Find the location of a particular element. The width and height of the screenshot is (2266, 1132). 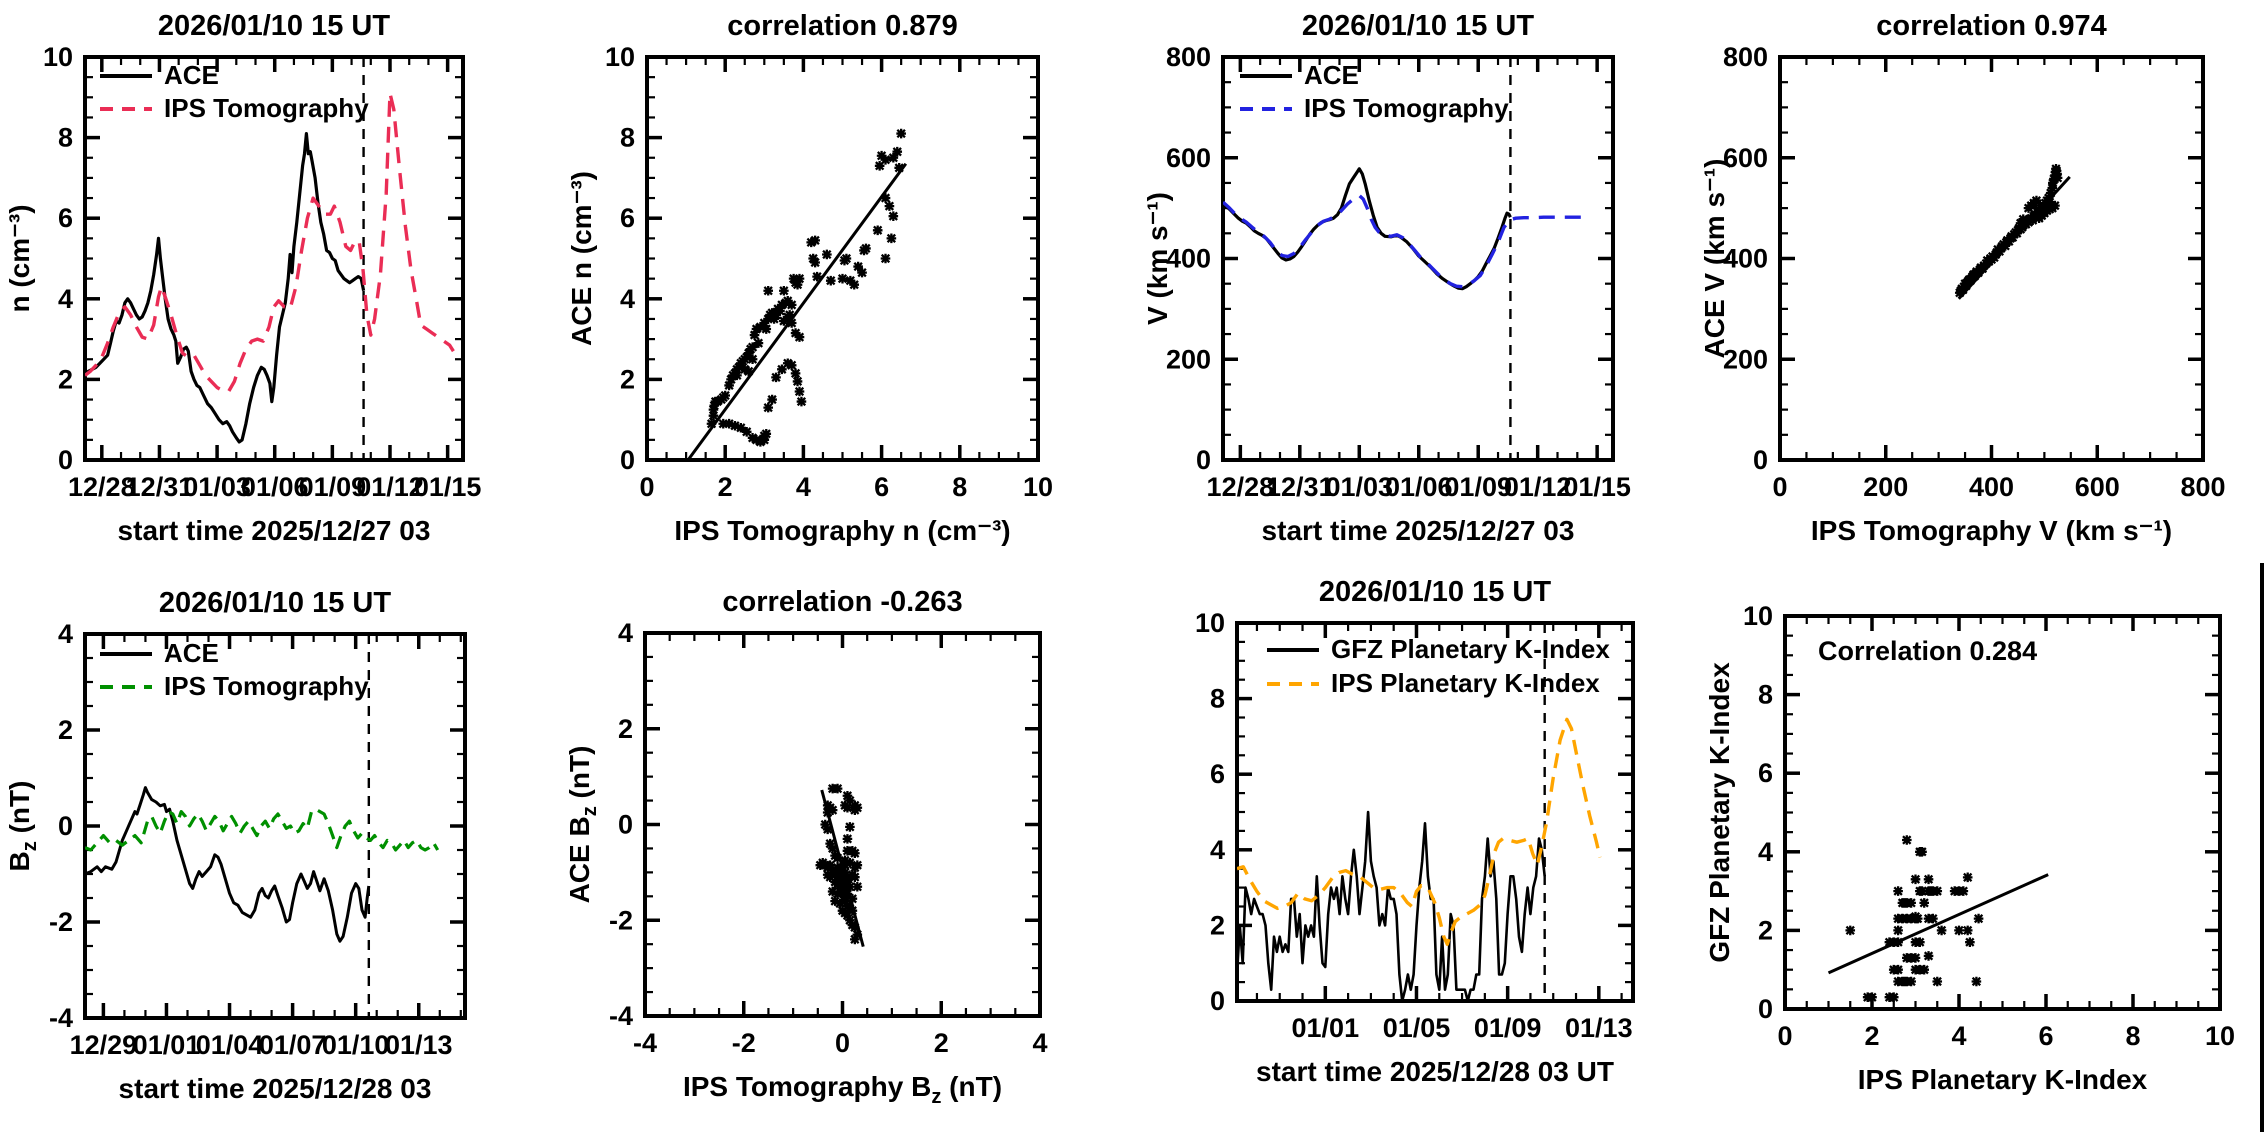

x-tick-label: 01/09 is located at coordinates (1508, 1028).